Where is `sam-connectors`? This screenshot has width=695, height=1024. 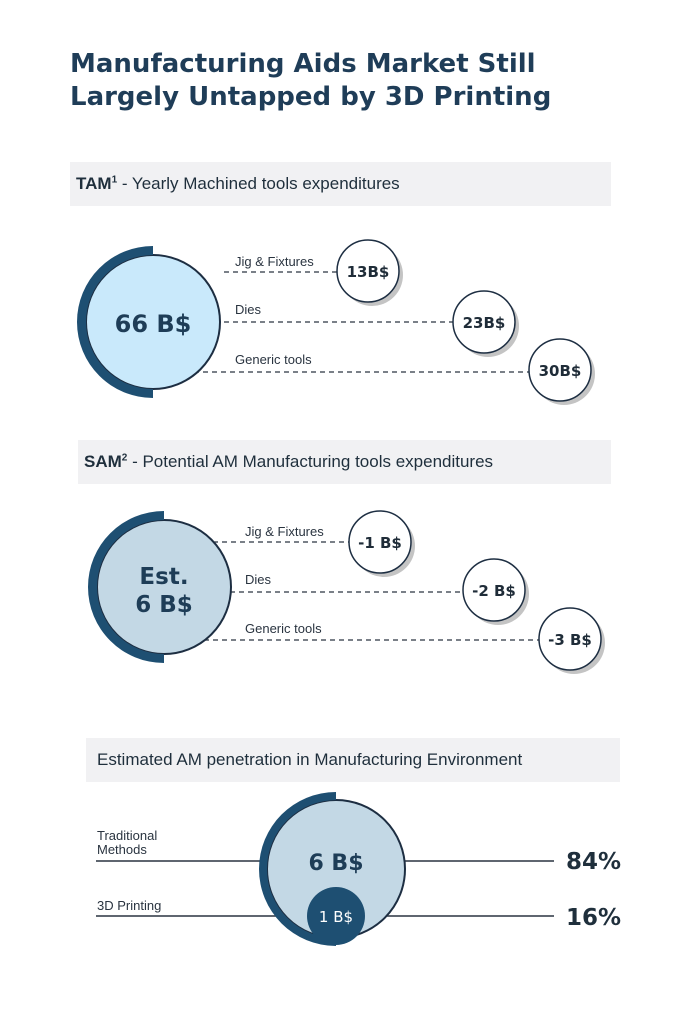 sam-connectors is located at coordinates (363, 591).